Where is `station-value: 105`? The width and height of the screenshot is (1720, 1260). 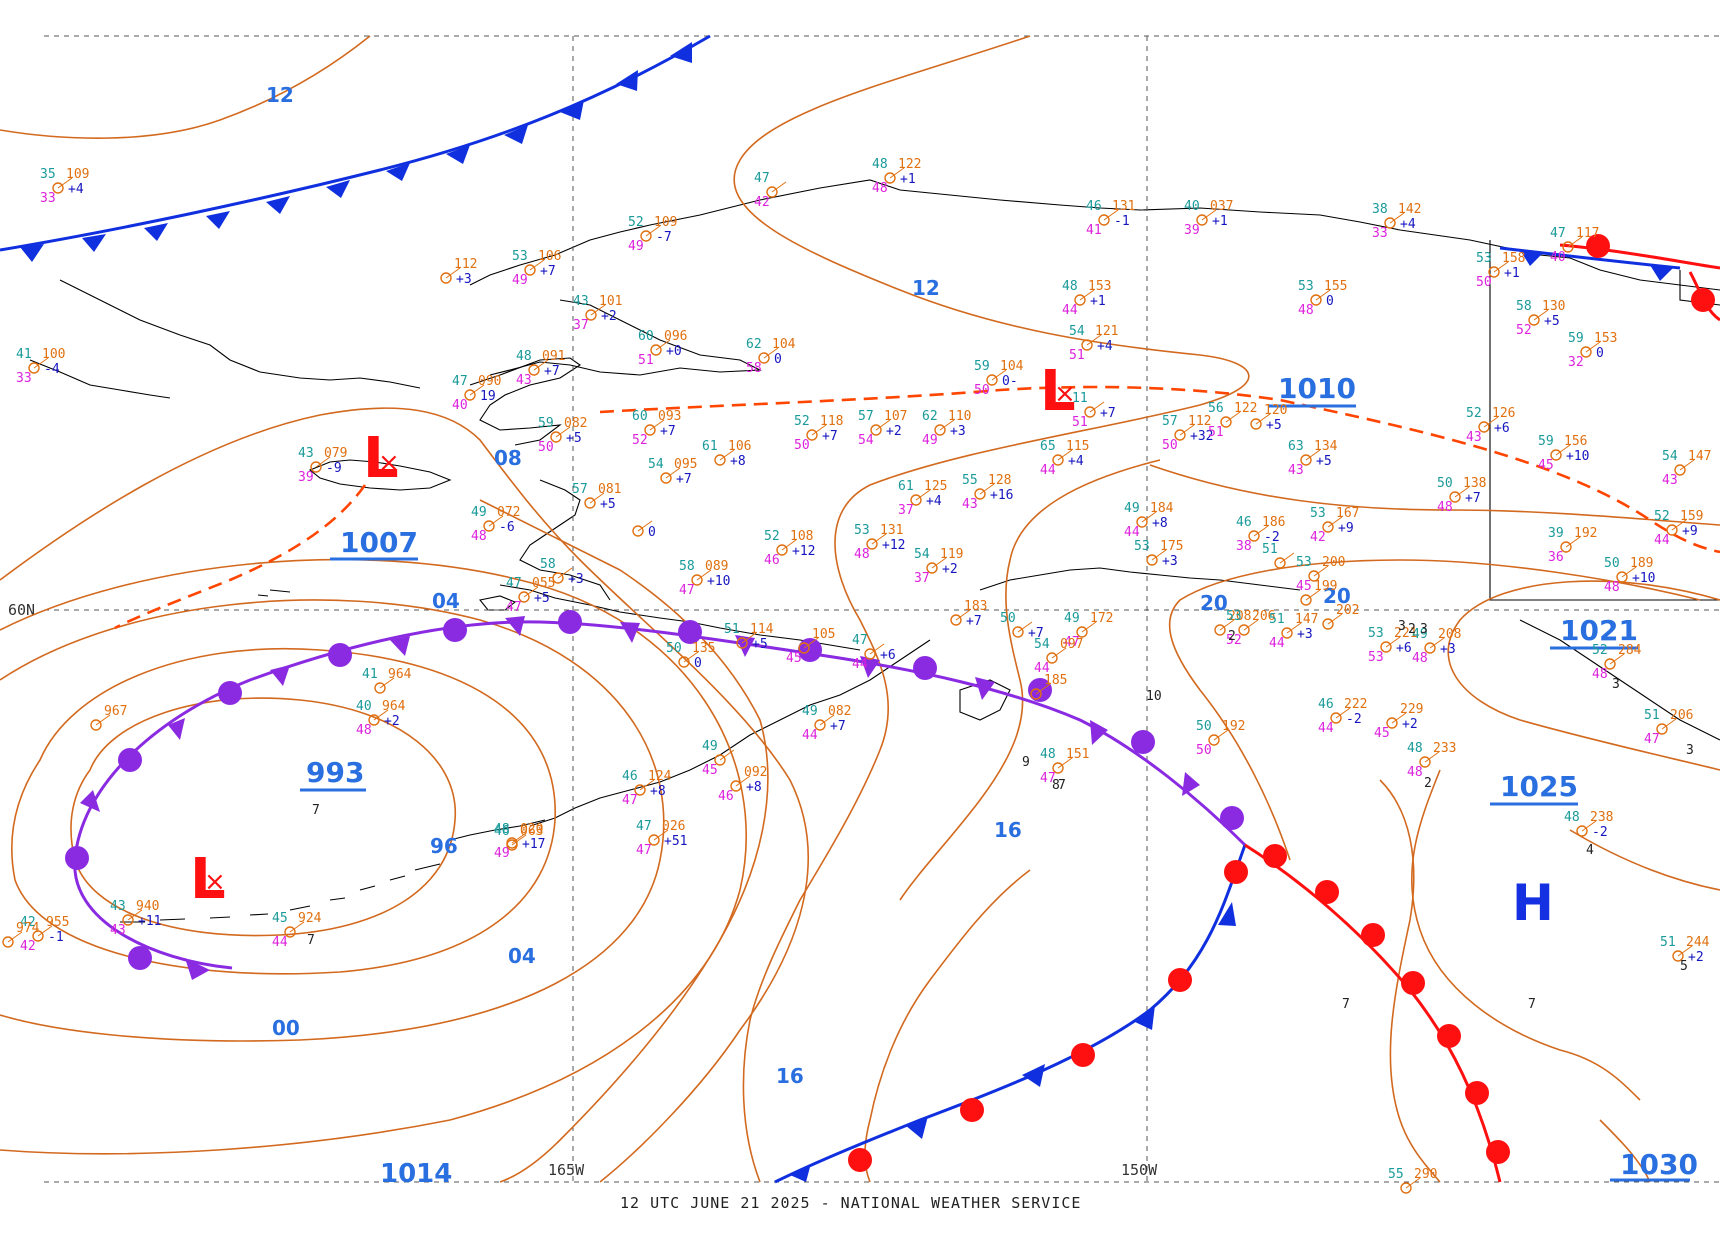
station-value: 105 is located at coordinates (823, 634).